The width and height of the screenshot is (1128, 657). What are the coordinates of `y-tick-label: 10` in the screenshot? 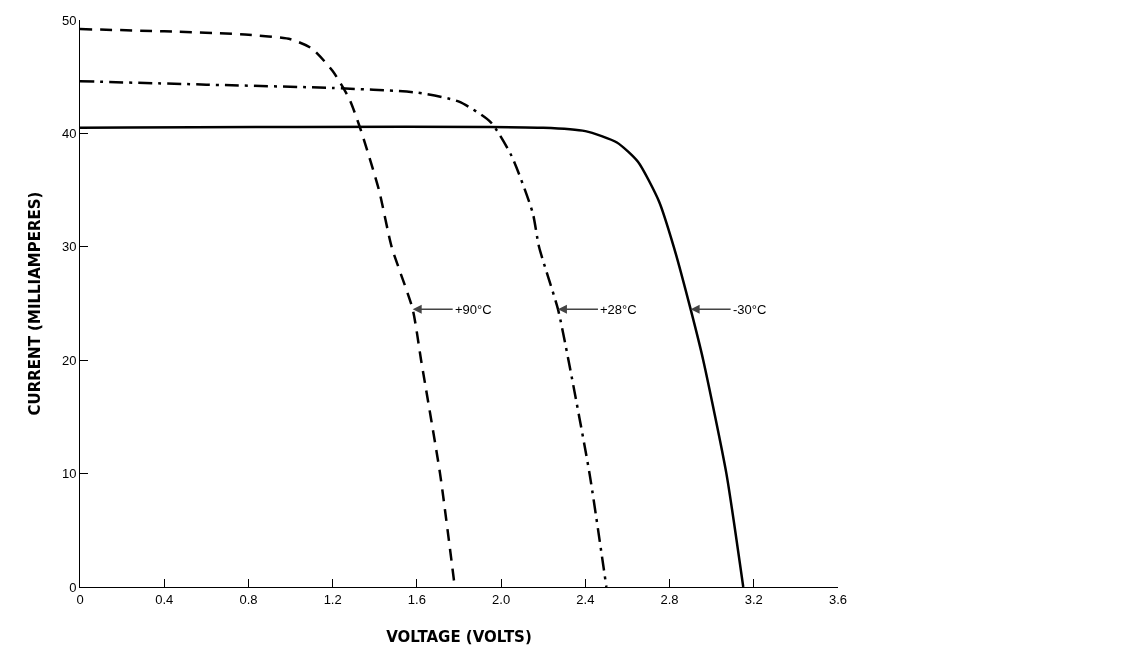 It's located at (69, 474).